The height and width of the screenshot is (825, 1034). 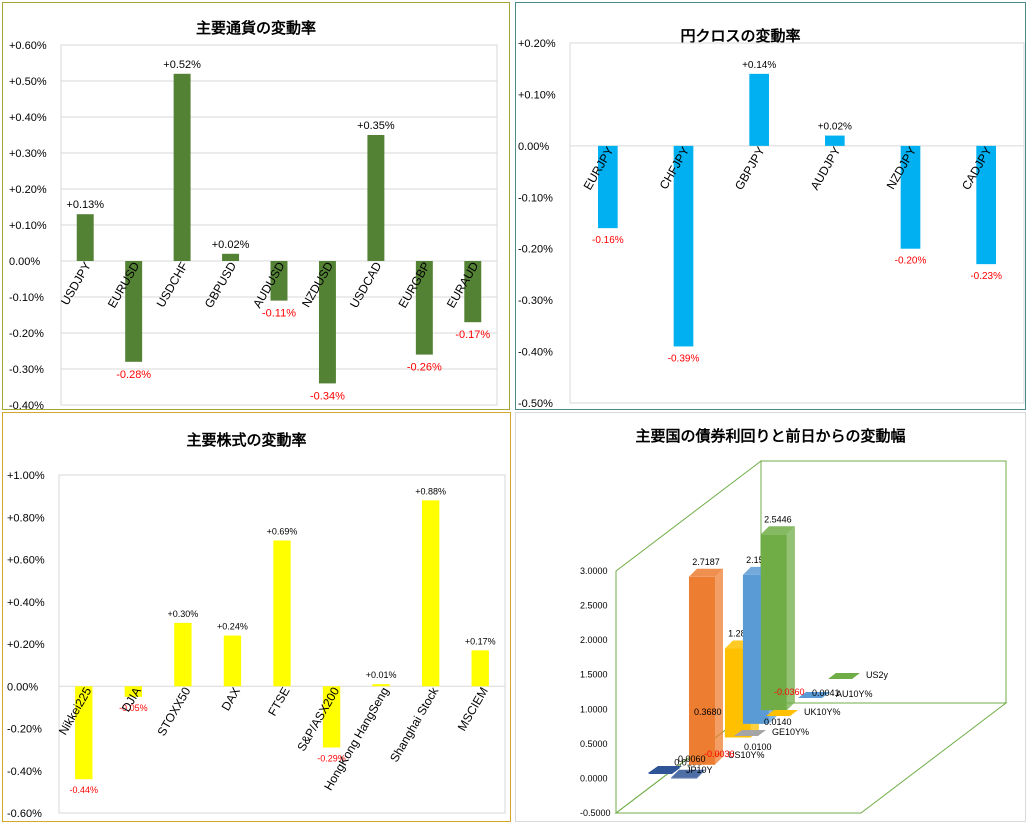 What do you see at coordinates (594, 606) in the screenshot?
I see `y-tick-label: 2.5000` at bounding box center [594, 606].